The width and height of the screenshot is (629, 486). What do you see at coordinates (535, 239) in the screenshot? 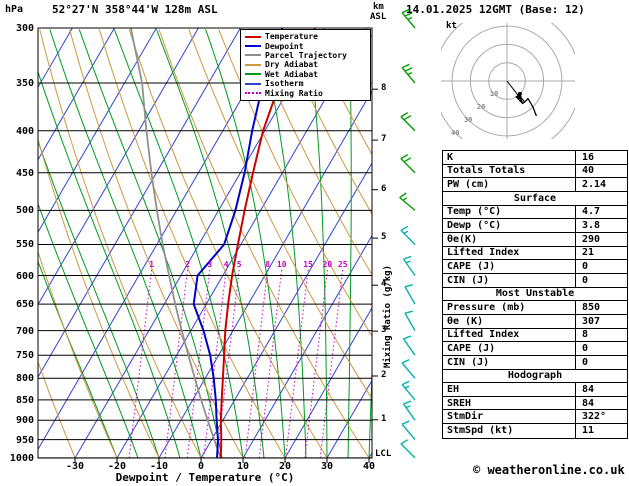
I see `table-row: θe(K) 290` at bounding box center [535, 239].